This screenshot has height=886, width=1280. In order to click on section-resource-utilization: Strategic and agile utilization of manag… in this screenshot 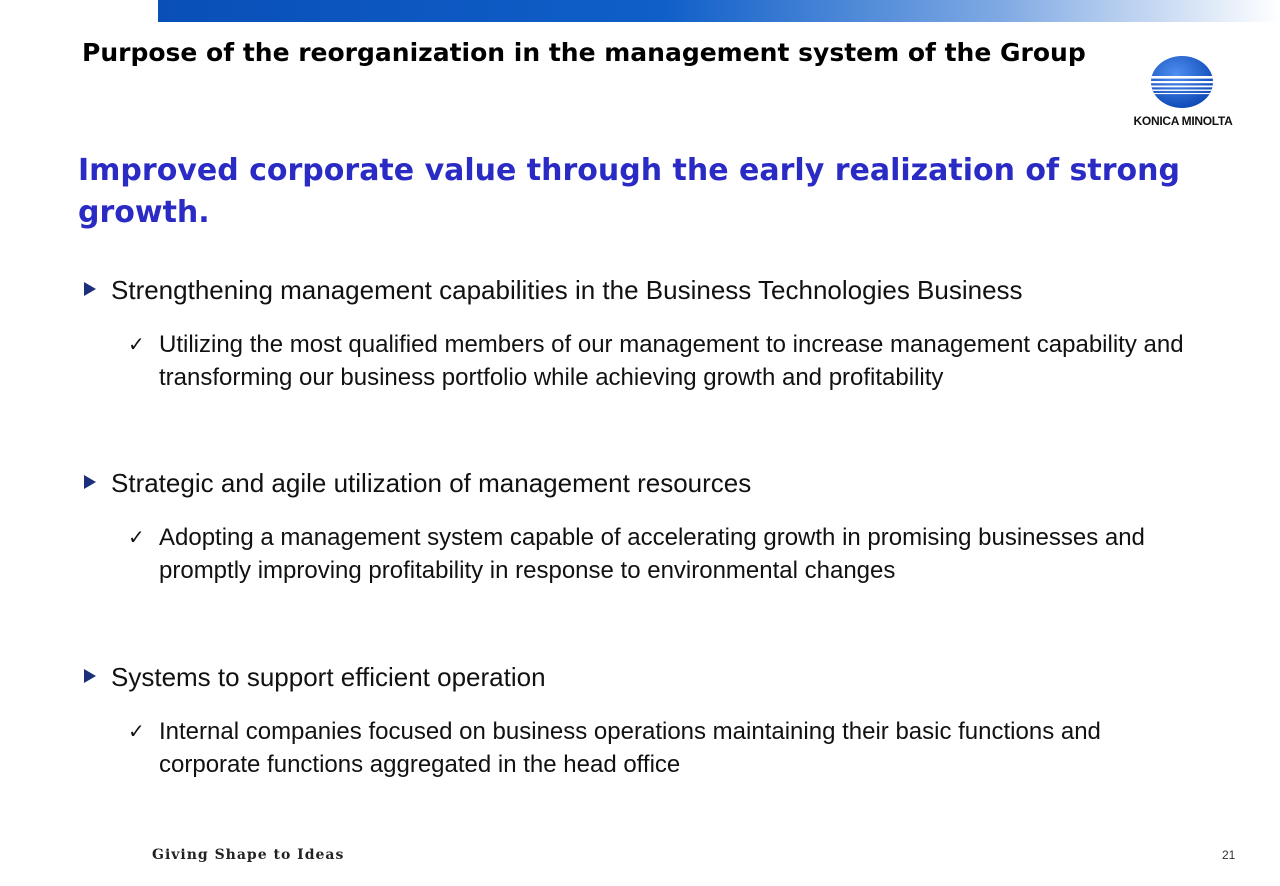, I will do `click(654, 527)`.